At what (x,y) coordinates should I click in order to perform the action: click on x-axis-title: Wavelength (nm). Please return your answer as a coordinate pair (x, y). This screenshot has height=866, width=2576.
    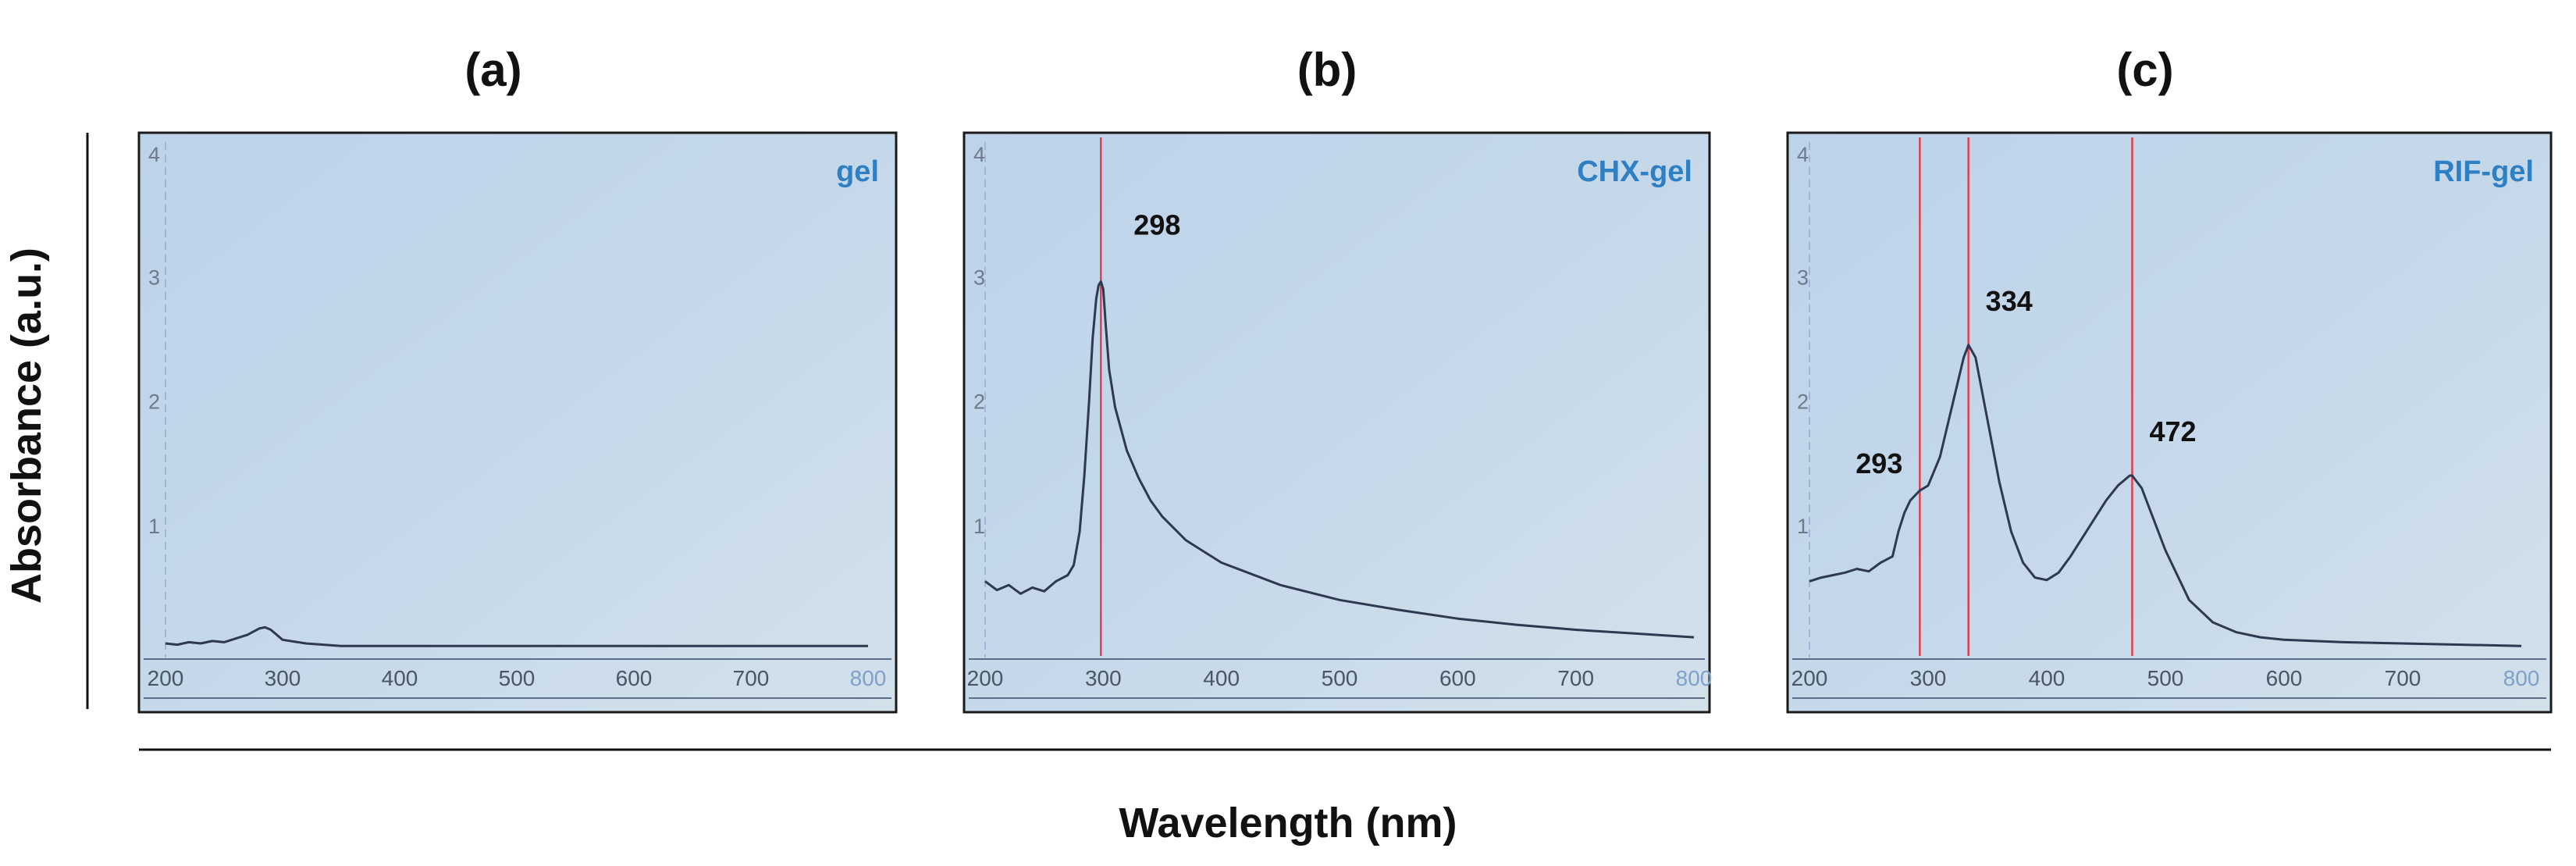
    Looking at the image, I should click on (1288, 823).